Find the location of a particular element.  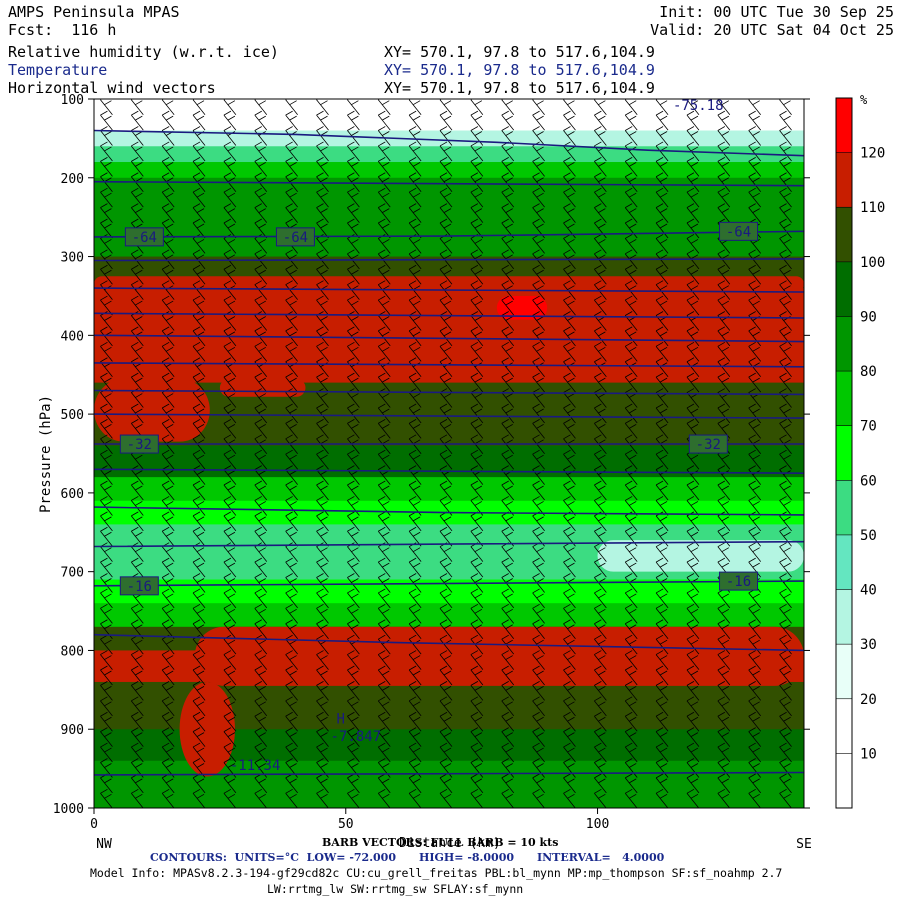

barb-legend: BARB VECTORS: FULL BARB = 10 kts is located at coordinates (440, 842).